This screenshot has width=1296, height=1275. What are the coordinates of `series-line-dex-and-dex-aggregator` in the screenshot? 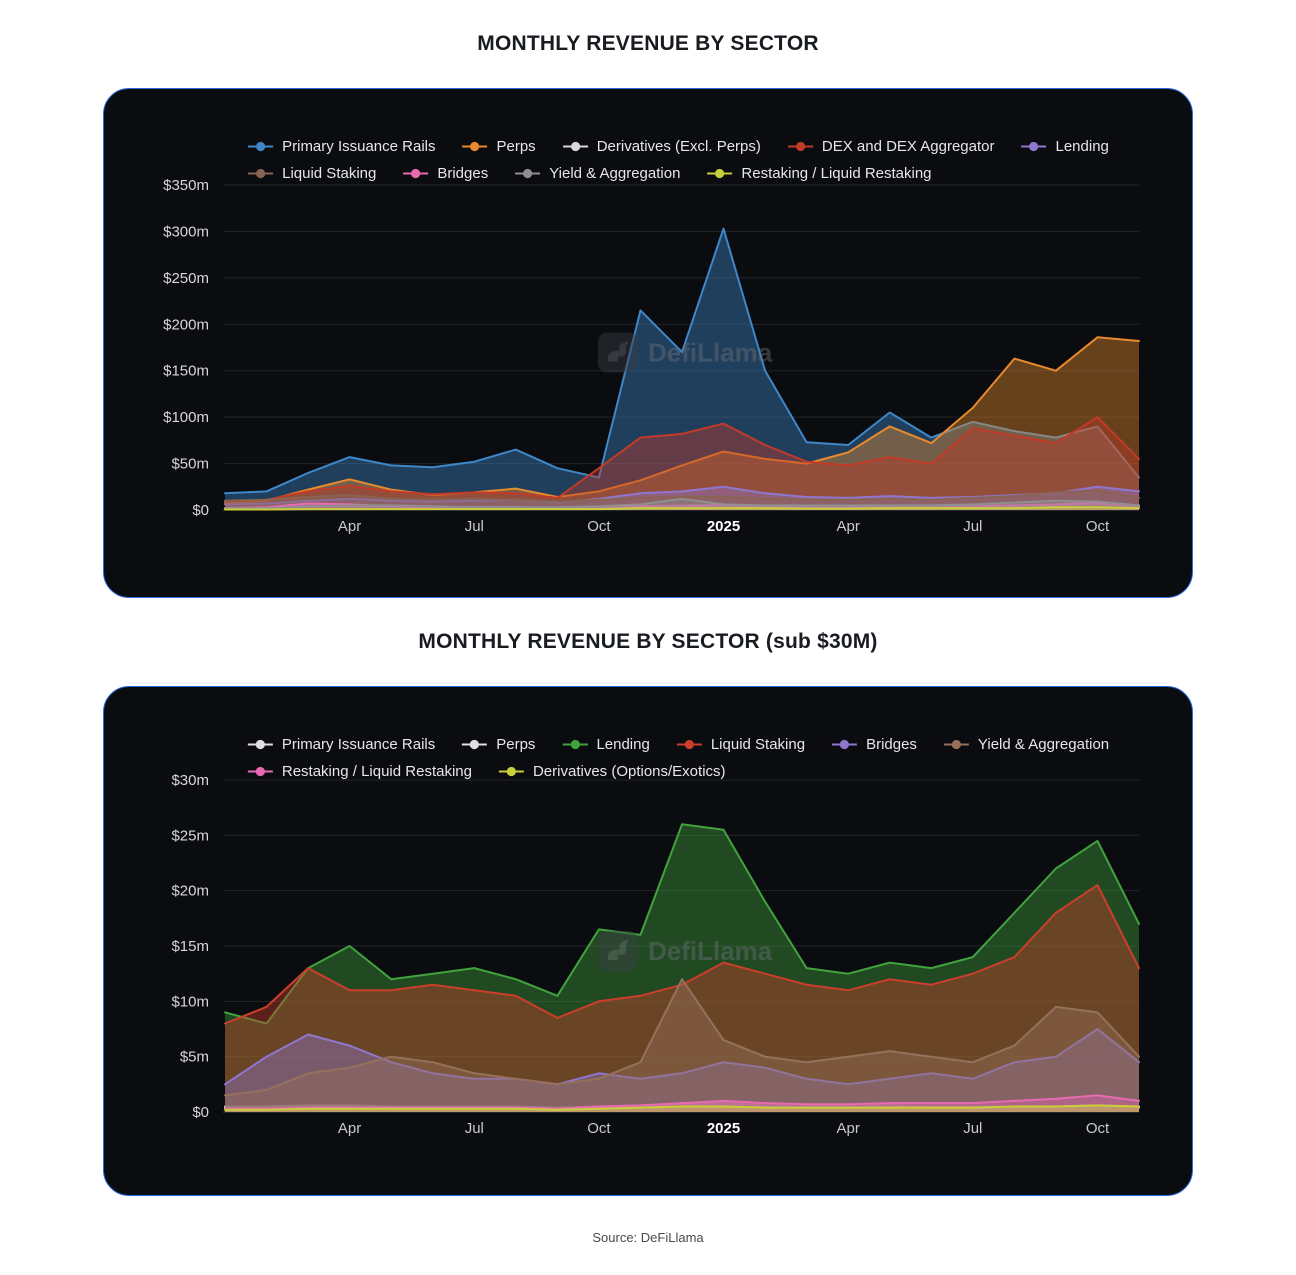 It's located at (682, 459).